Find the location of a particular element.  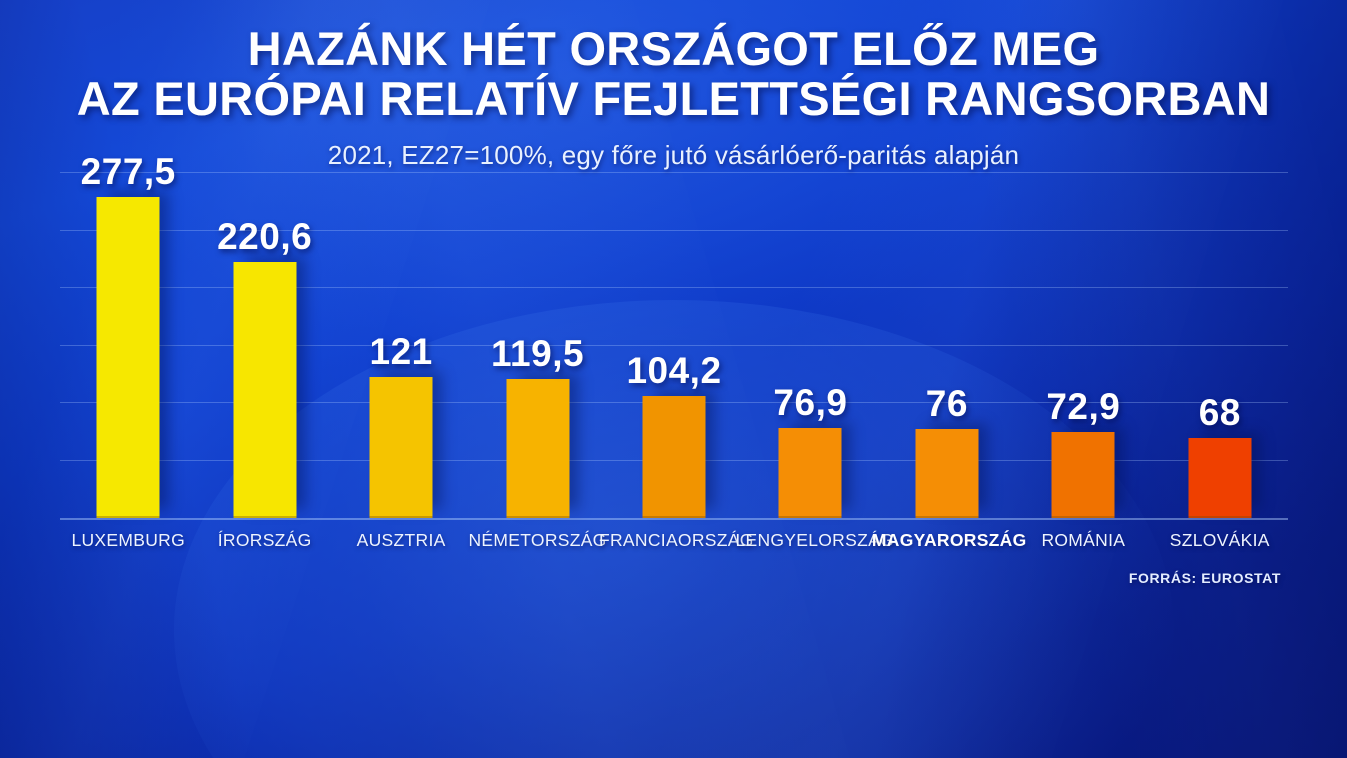

bar-group: 104,2 is located at coordinates (674, 334).